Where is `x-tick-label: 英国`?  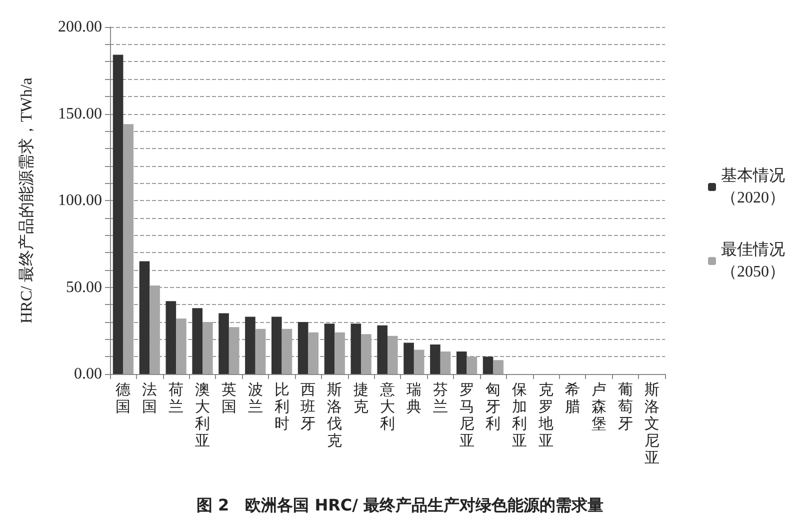 x-tick-label: 英国 is located at coordinates (228, 399).